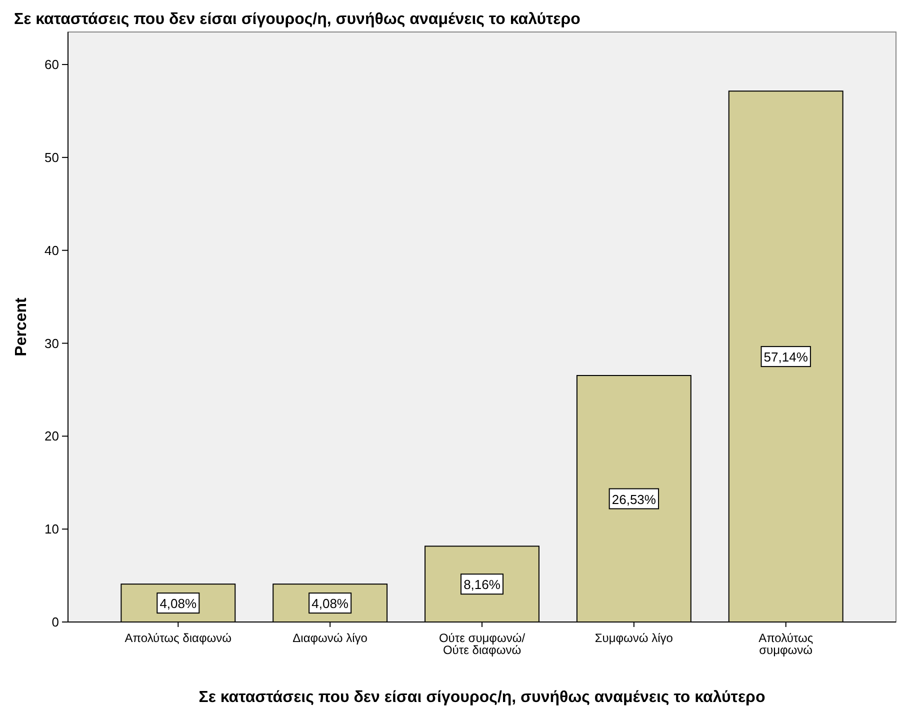  What do you see at coordinates (482, 697) in the screenshot?
I see `x-axis-title: Σε καταστάσεις που δεν είσαι σίγουρος/η, συνήθως αναμένεις το καλύτερο` at bounding box center [482, 697].